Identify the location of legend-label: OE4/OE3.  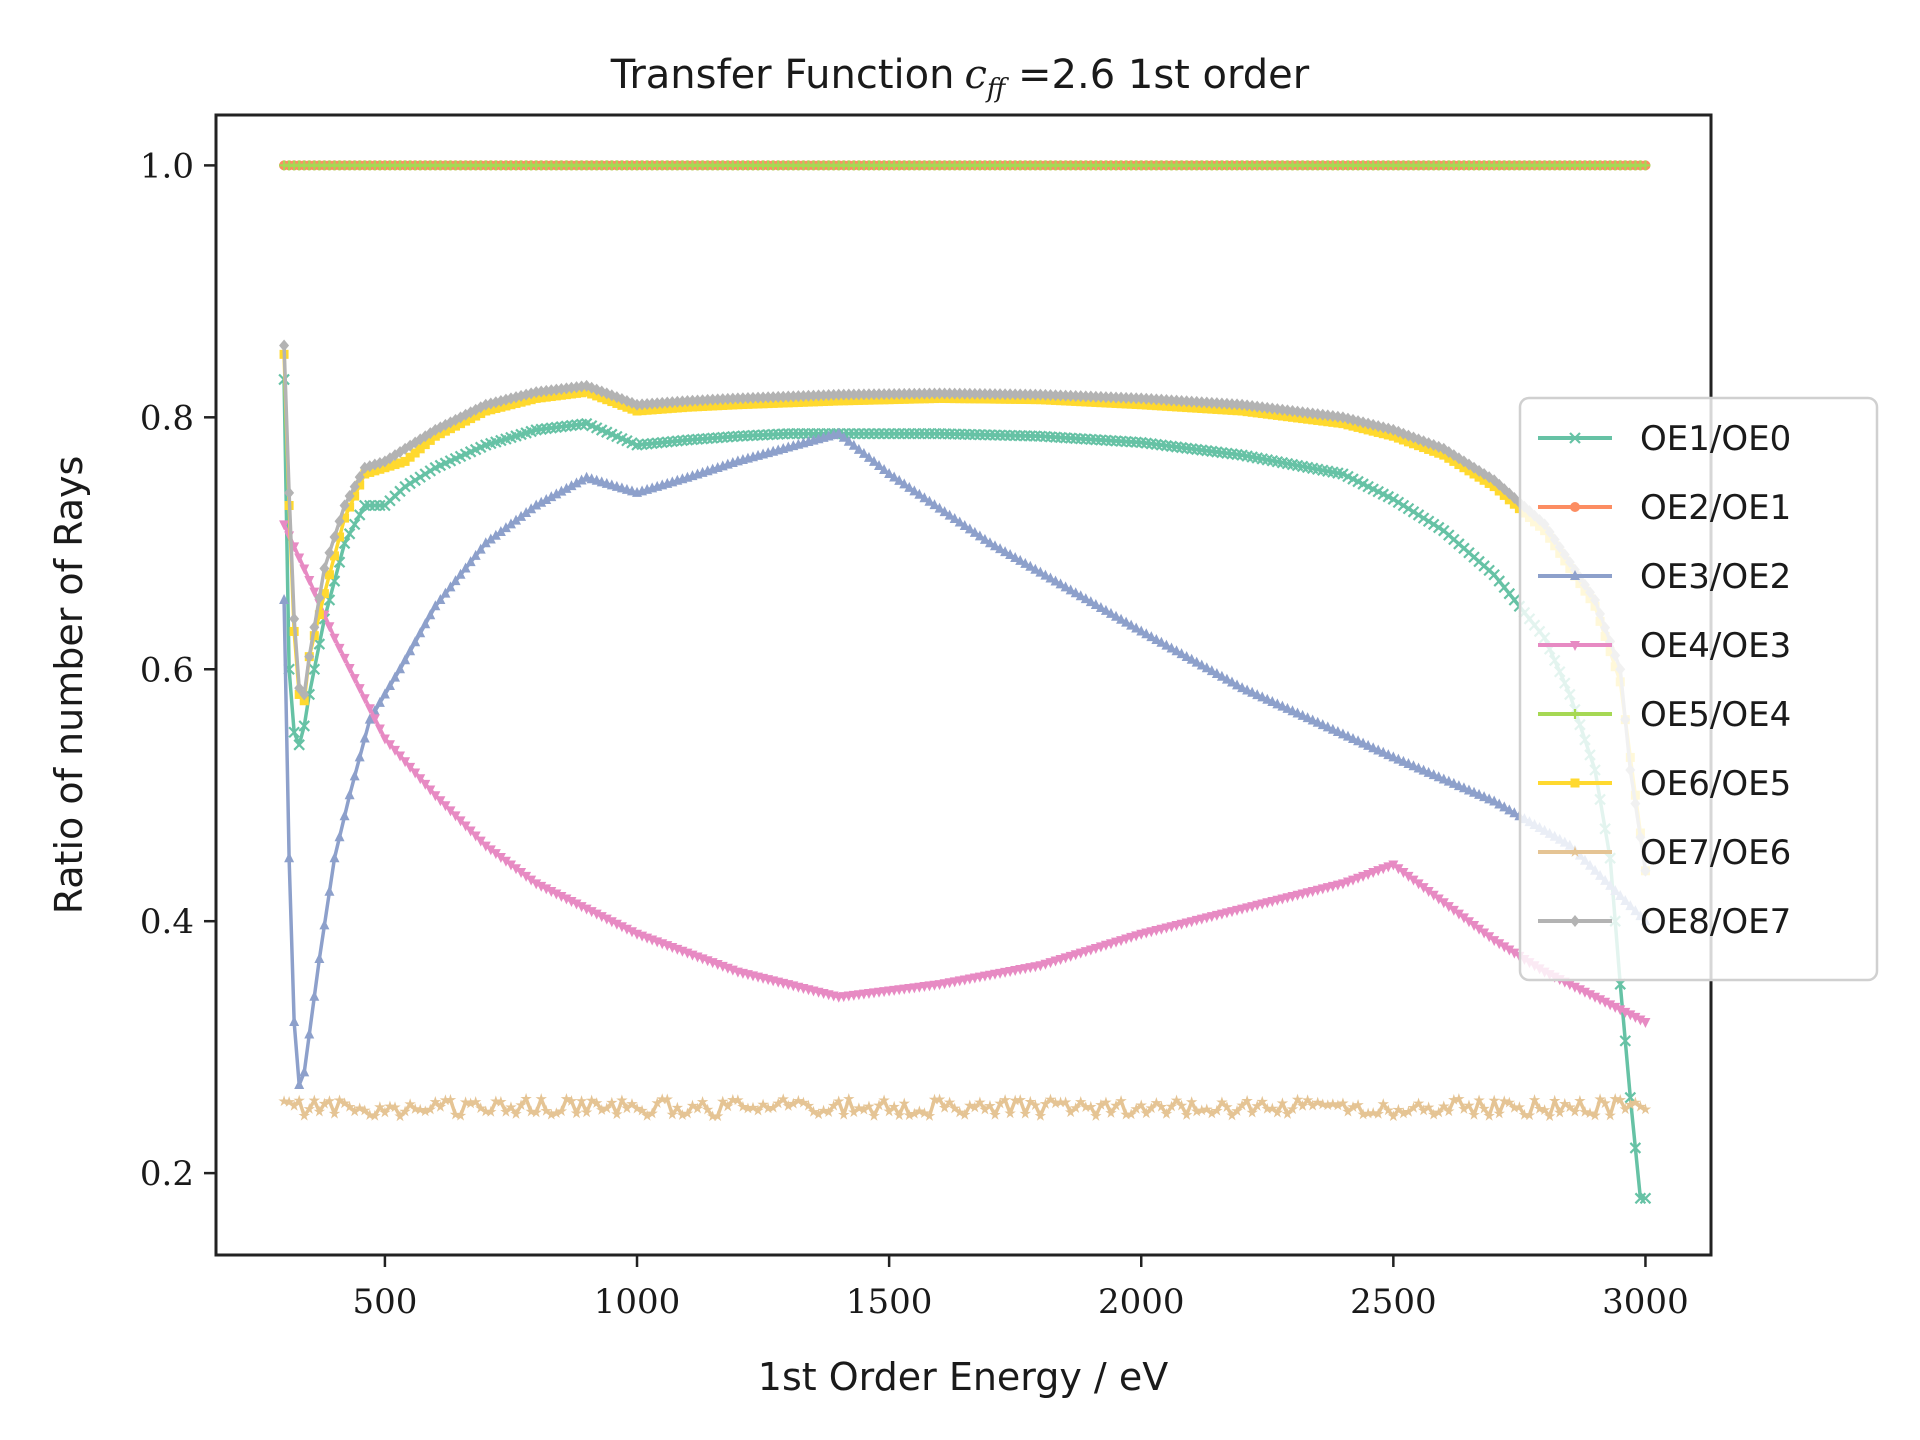
(1715, 646).